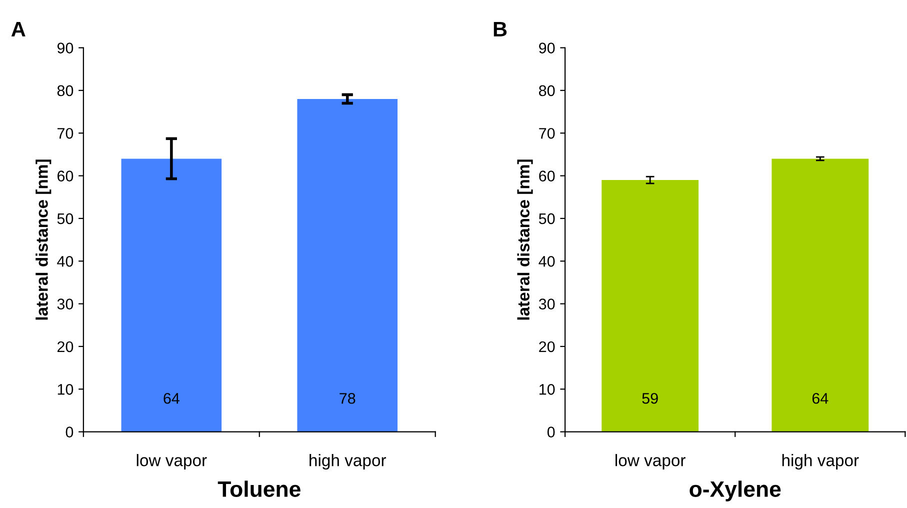  I want to click on x-axis-title: Toluene, so click(259, 488).